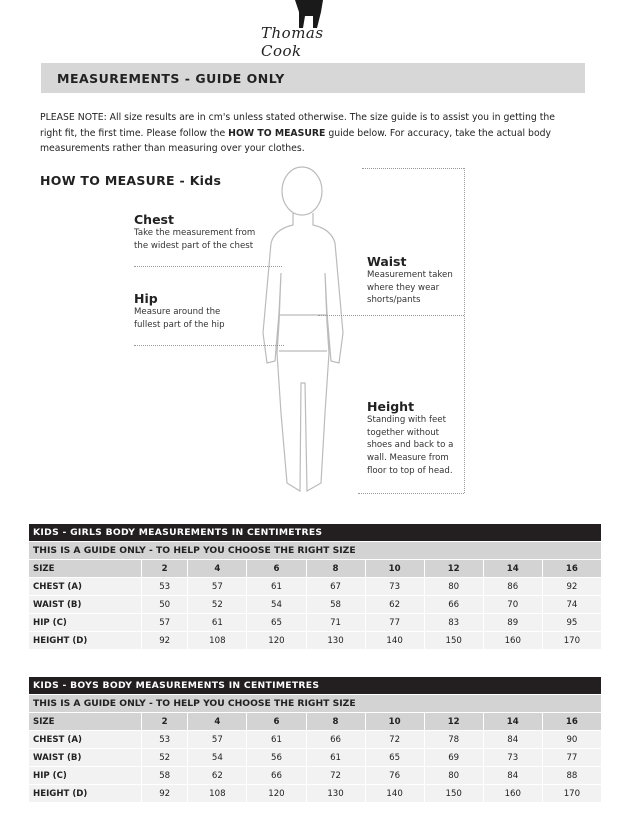  What do you see at coordinates (411, 493) in the screenshot?
I see `height-bottom-line` at bounding box center [411, 493].